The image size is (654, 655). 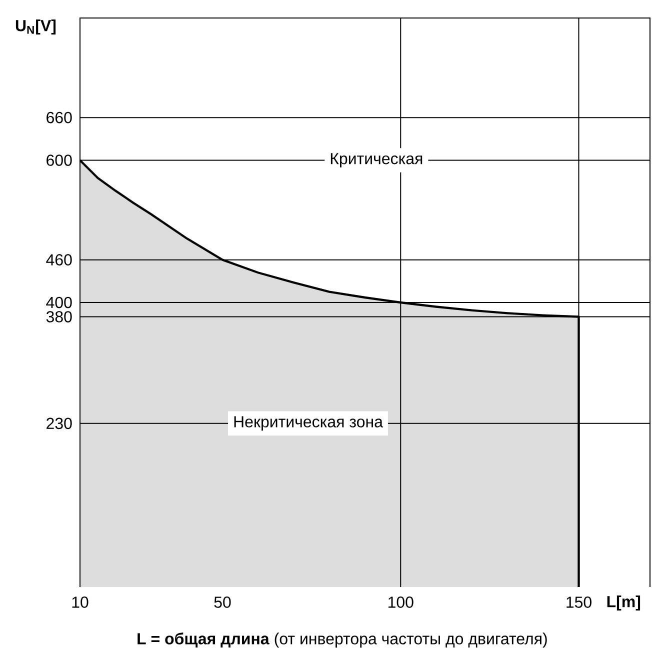 What do you see at coordinates (59, 424) in the screenshot?
I see `y-tick-label: 230` at bounding box center [59, 424].